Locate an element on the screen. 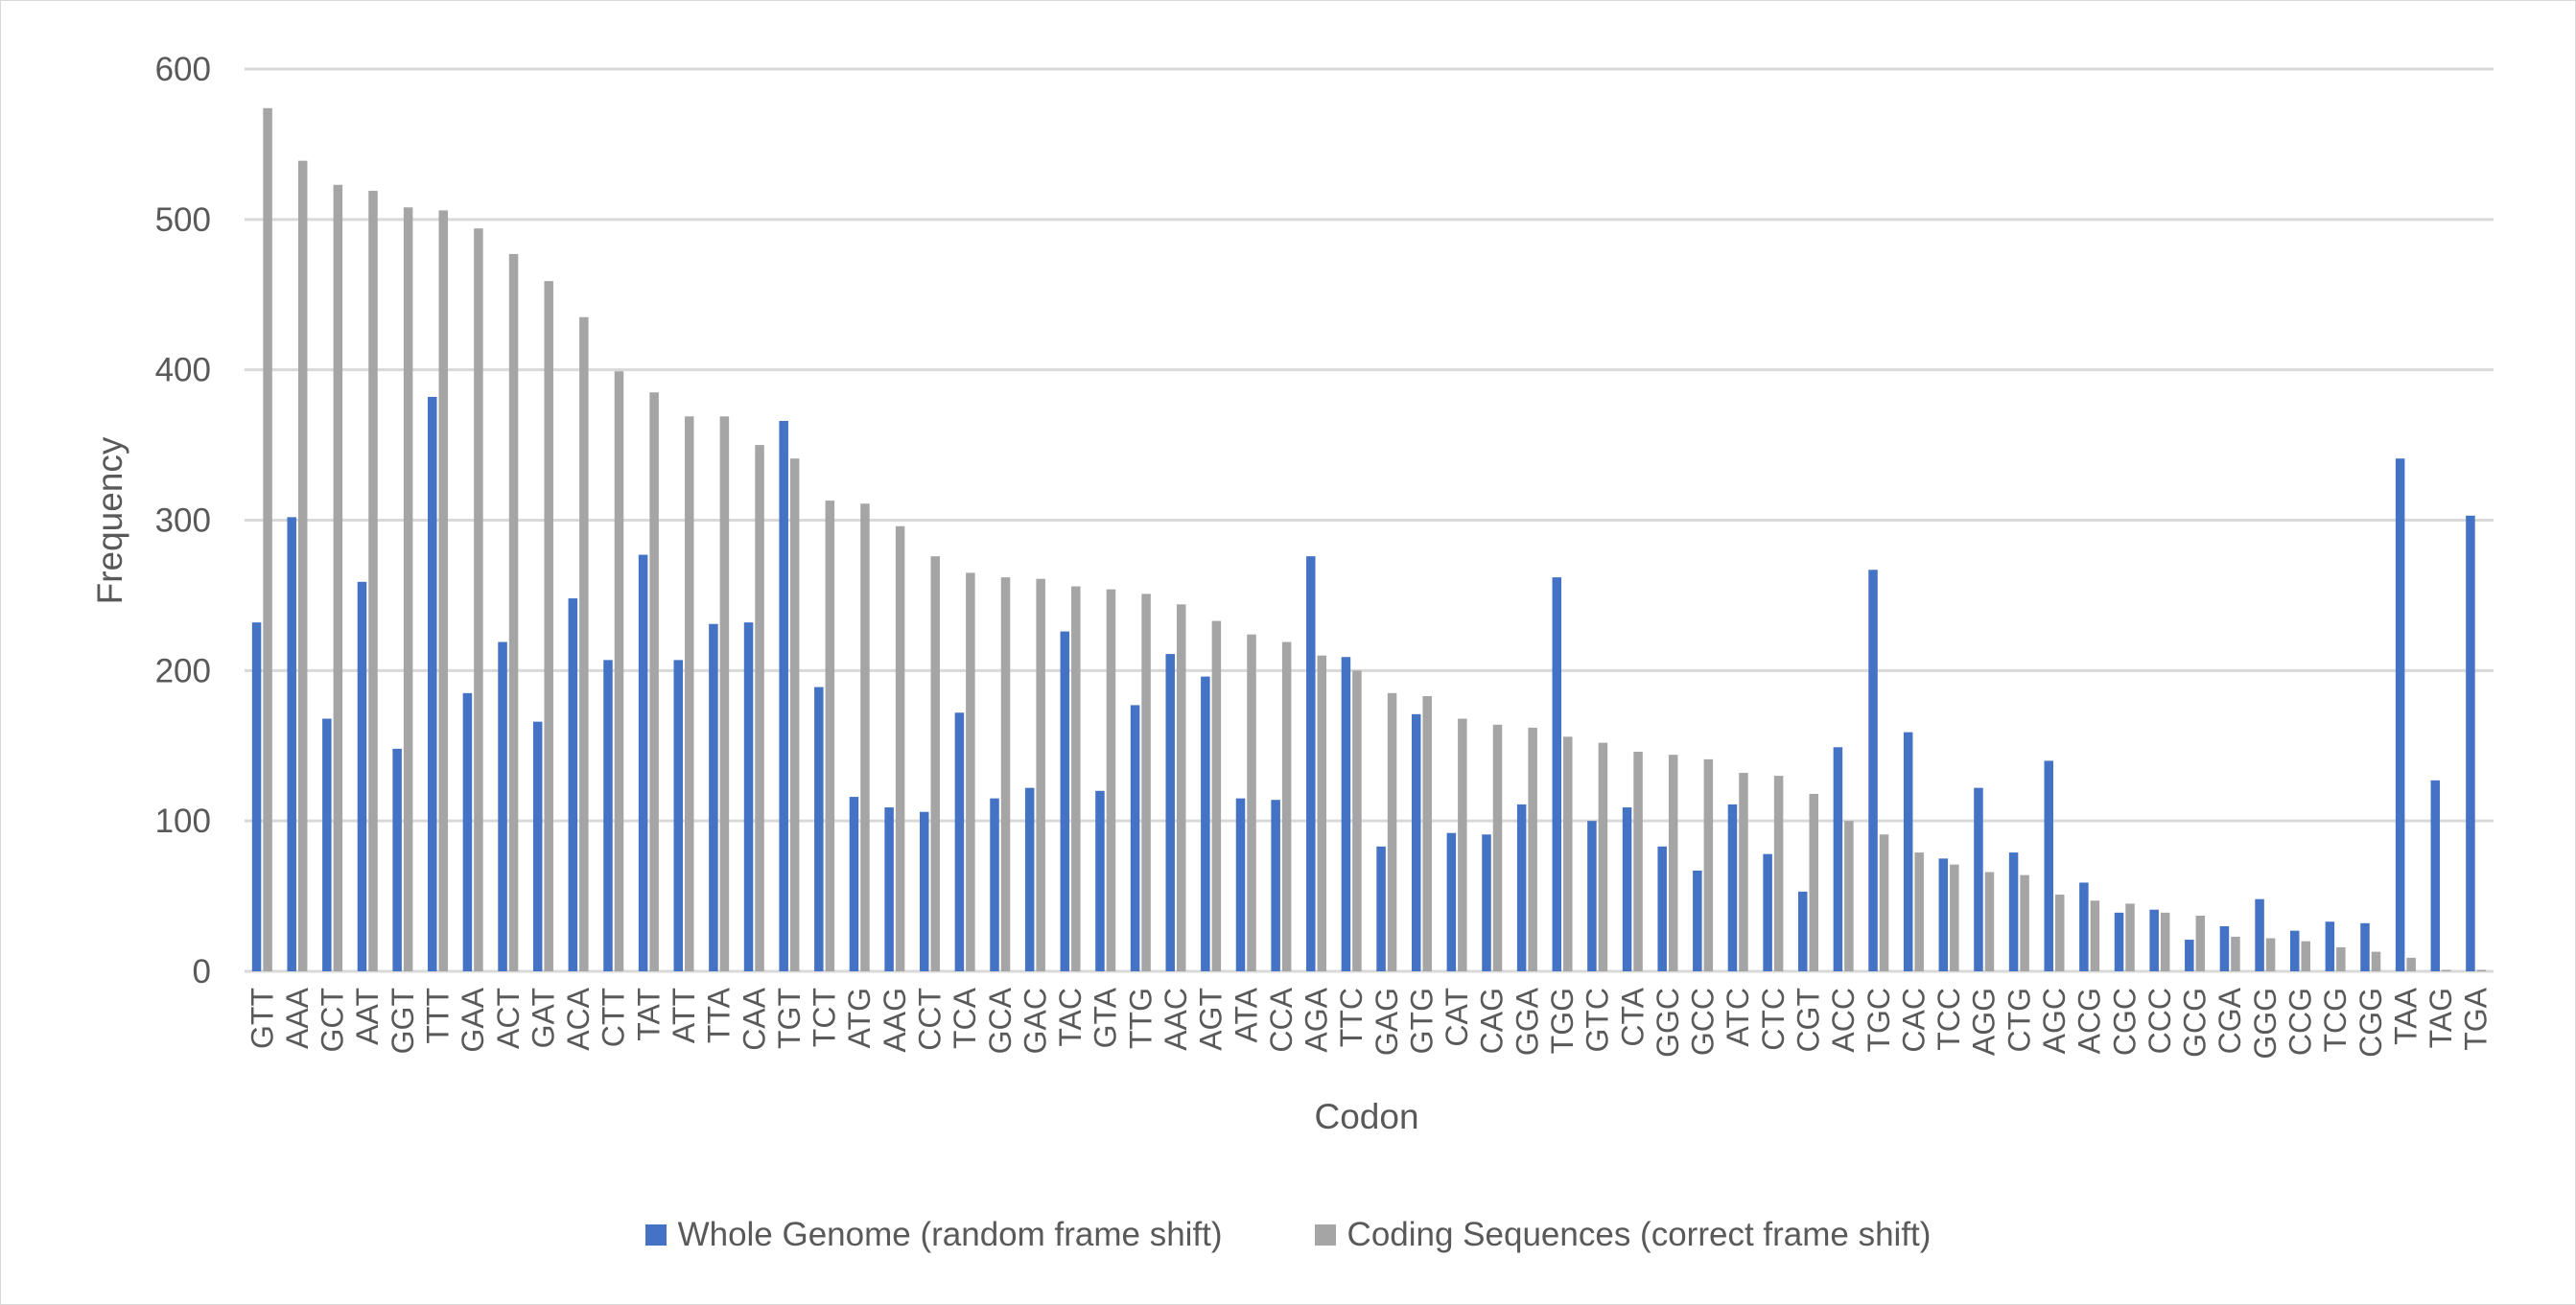 Image resolution: width=2576 pixels, height=1305 pixels. bar-coding-sequences-caa is located at coordinates (759, 708).